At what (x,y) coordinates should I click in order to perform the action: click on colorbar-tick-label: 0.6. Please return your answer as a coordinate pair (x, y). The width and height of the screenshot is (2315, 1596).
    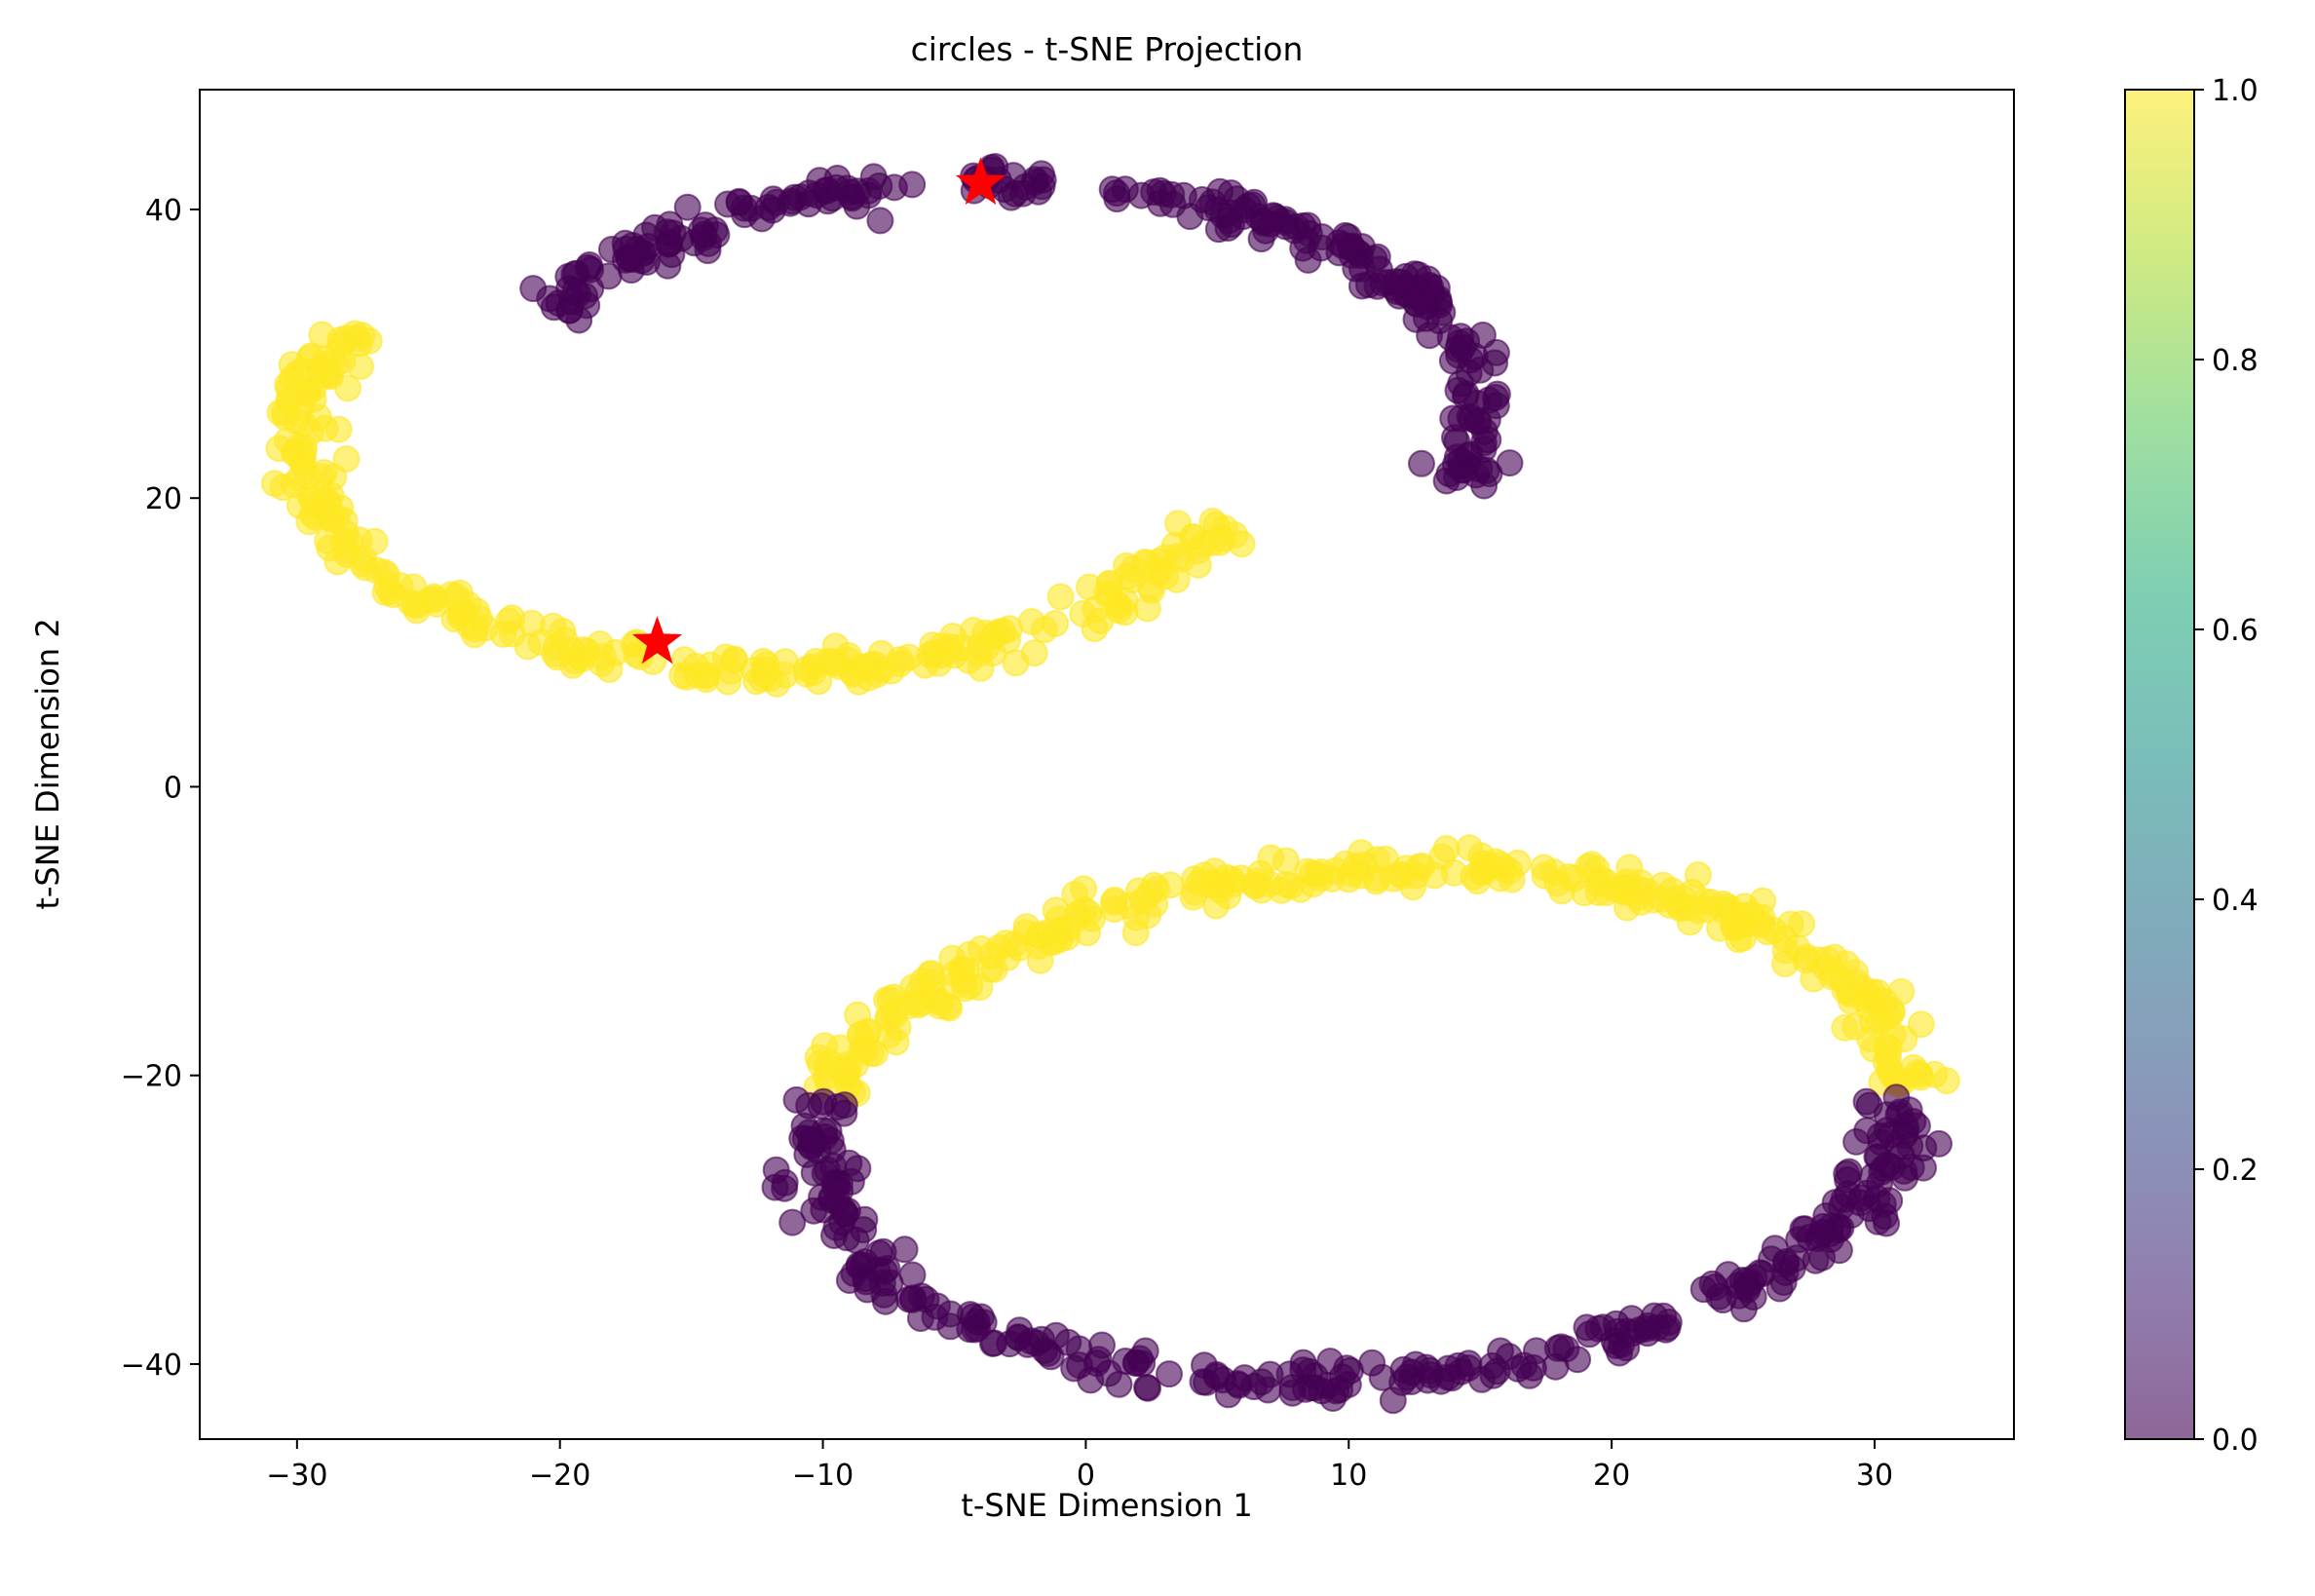
    Looking at the image, I should click on (2235, 631).